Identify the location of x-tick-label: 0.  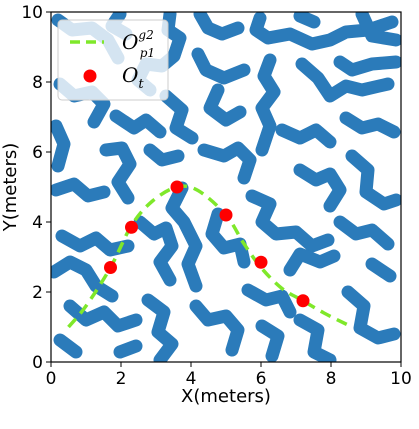
(51, 379).